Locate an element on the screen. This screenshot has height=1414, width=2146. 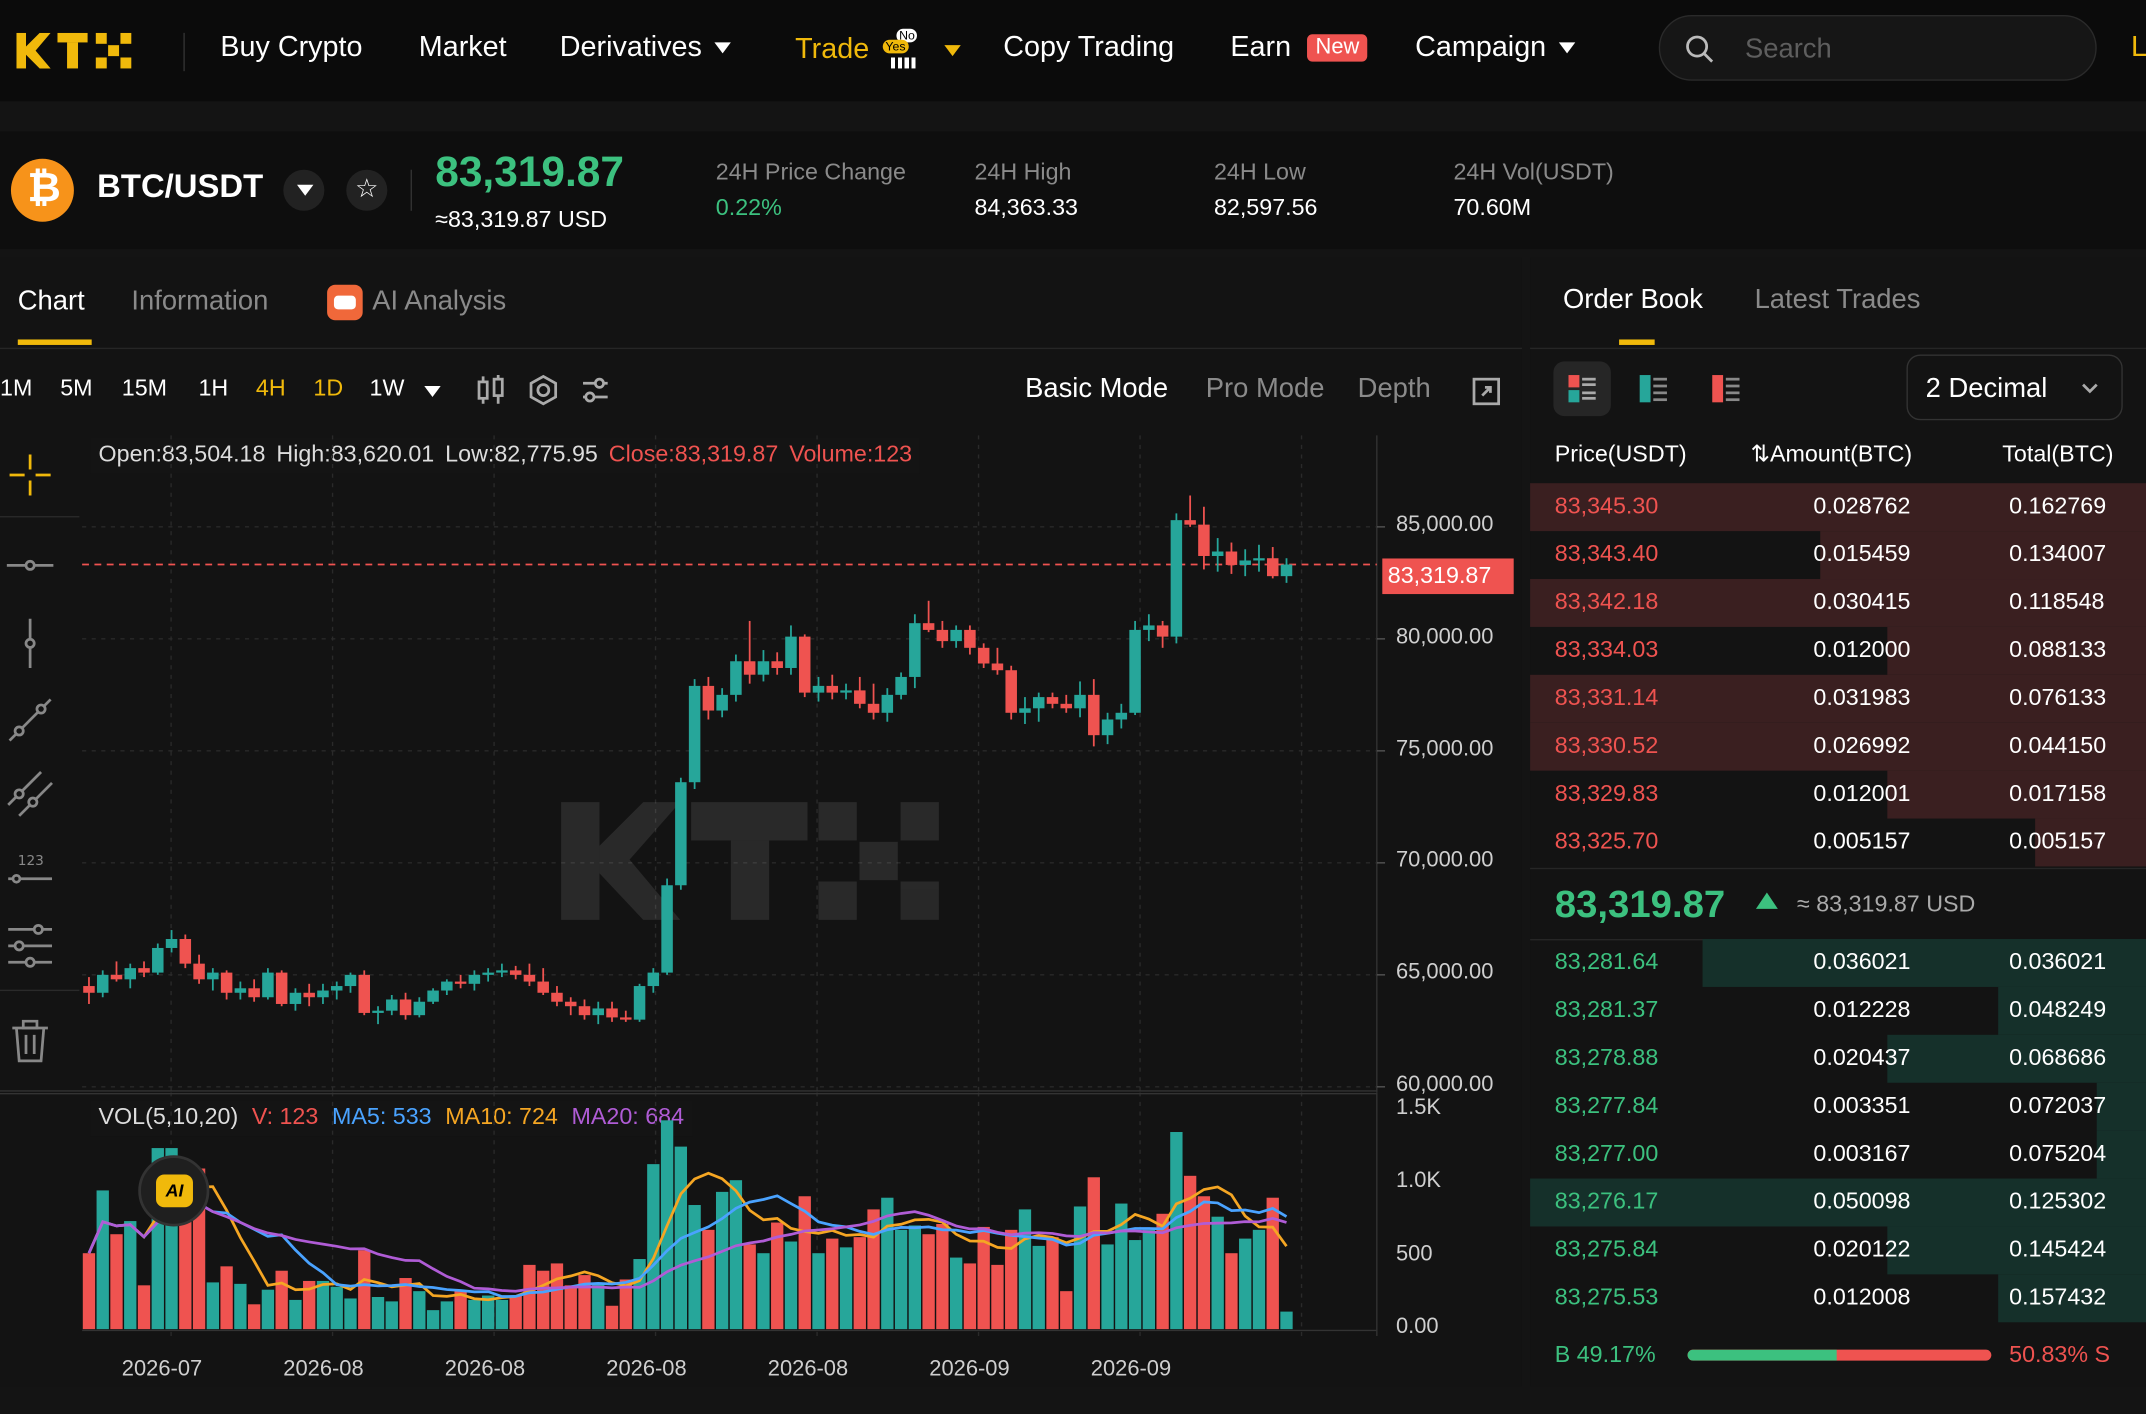
nav-market: Market is located at coordinates (462, 47).